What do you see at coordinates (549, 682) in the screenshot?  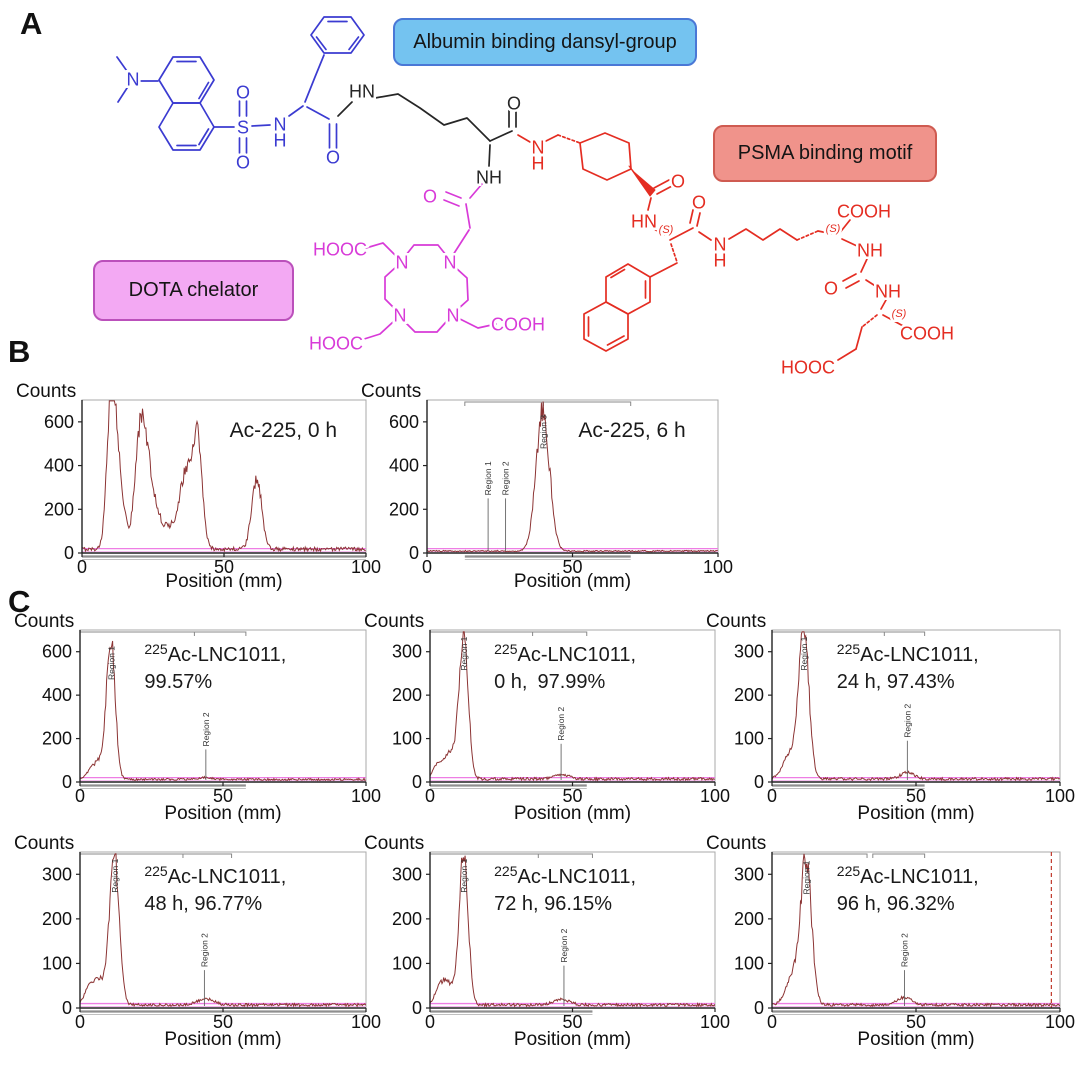 I see `annotation-line2: 0 h, 97.99%` at bounding box center [549, 682].